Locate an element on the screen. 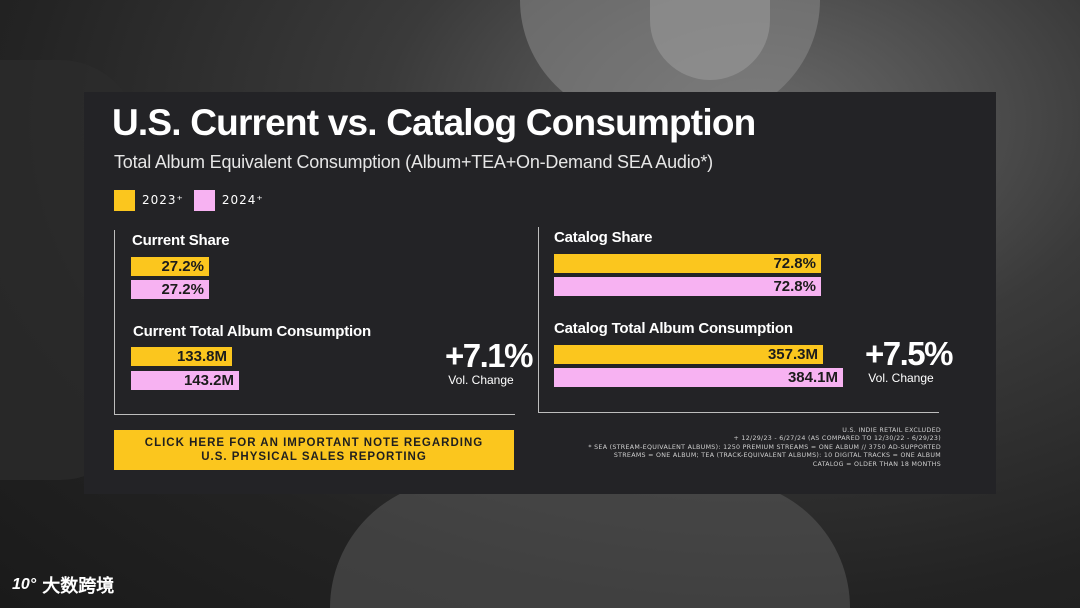 The image size is (1080, 608). legend-label-2023: 2023⁺ is located at coordinates (163, 200).